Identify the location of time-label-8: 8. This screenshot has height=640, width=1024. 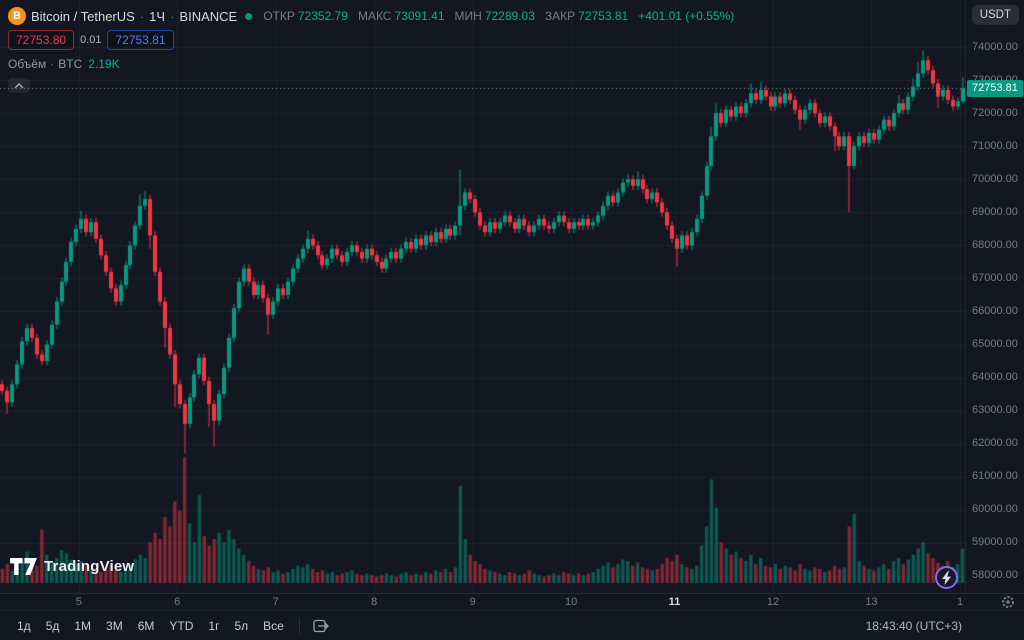
(374, 602).